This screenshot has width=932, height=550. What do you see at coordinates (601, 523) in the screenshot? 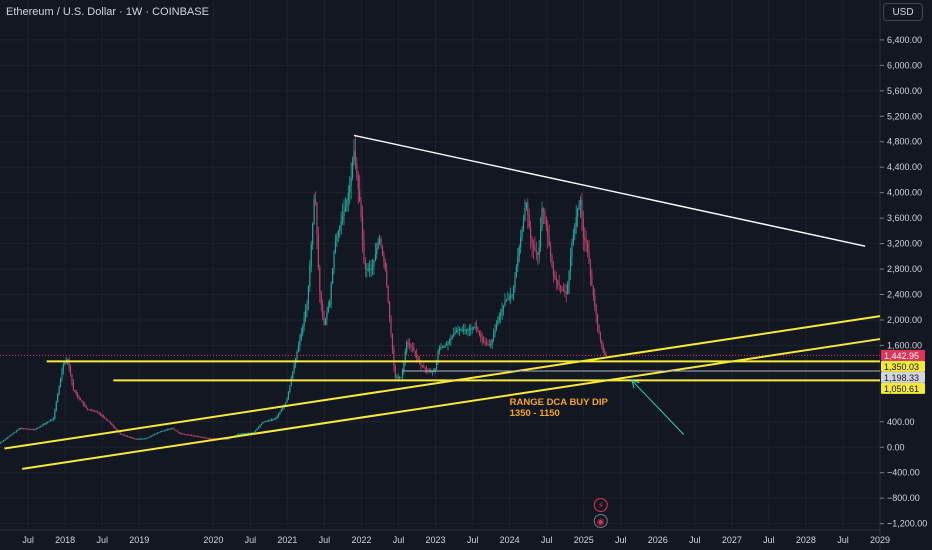
I see `calendar-icon-glyph: ◉` at bounding box center [601, 523].